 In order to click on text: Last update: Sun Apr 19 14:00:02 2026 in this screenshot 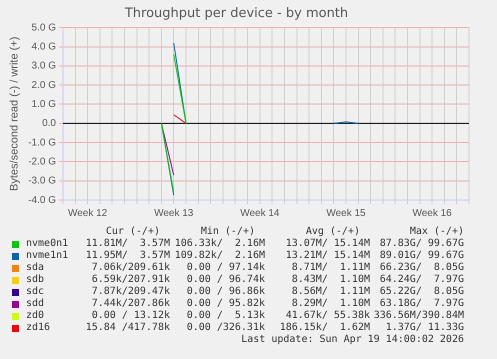, I will do `click(352, 339)`.